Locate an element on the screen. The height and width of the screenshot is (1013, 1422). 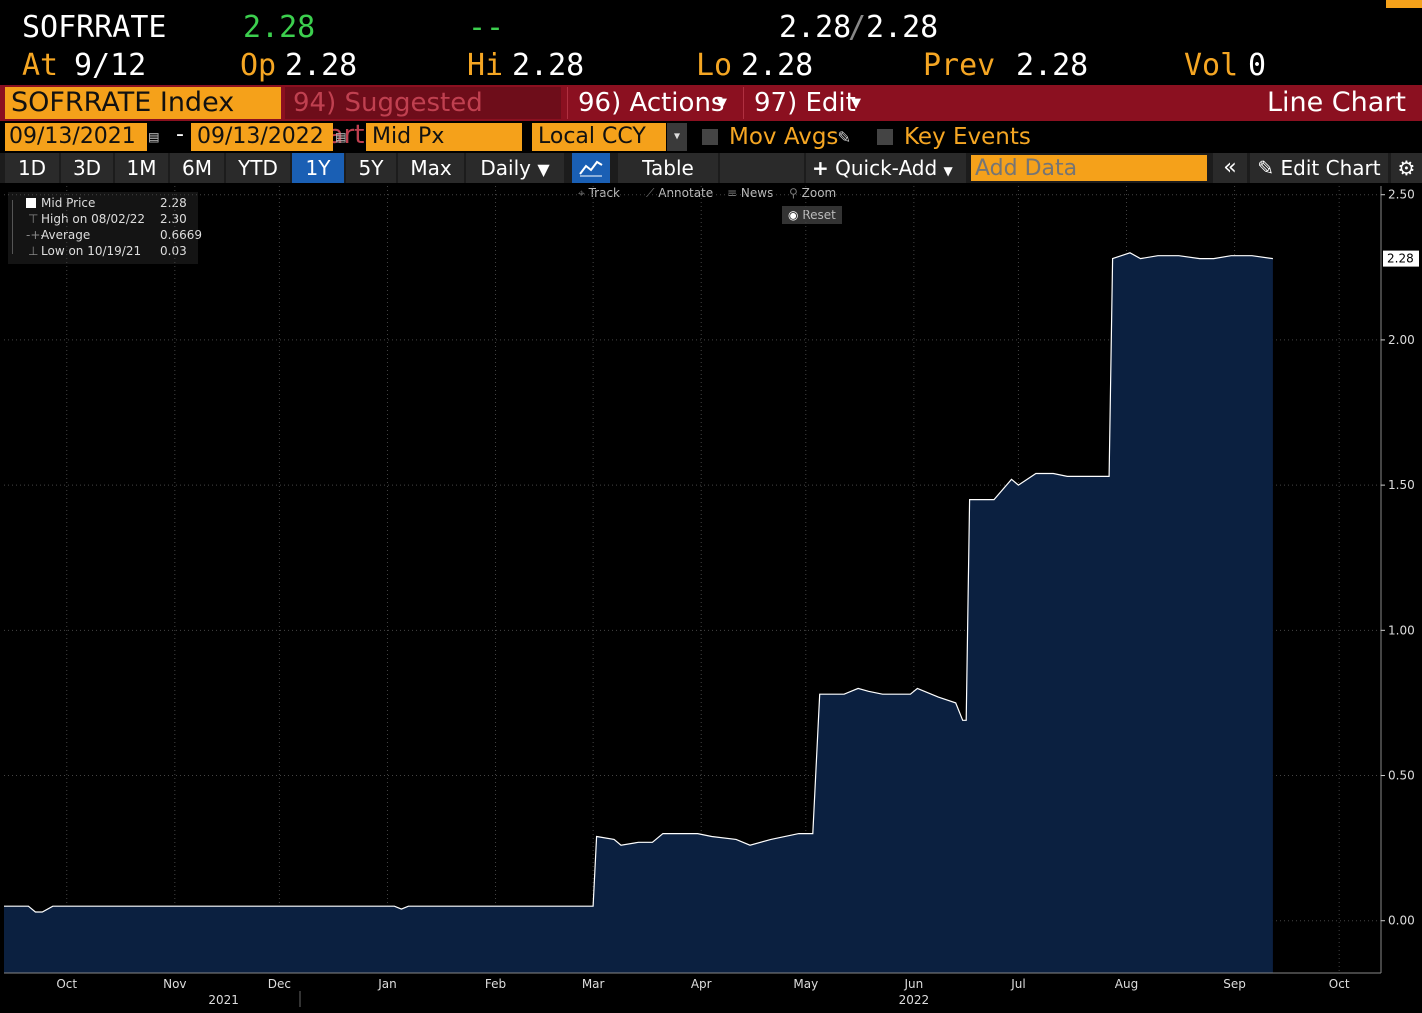
quick-add-label: Quick-Add is located at coordinates (886, 168).